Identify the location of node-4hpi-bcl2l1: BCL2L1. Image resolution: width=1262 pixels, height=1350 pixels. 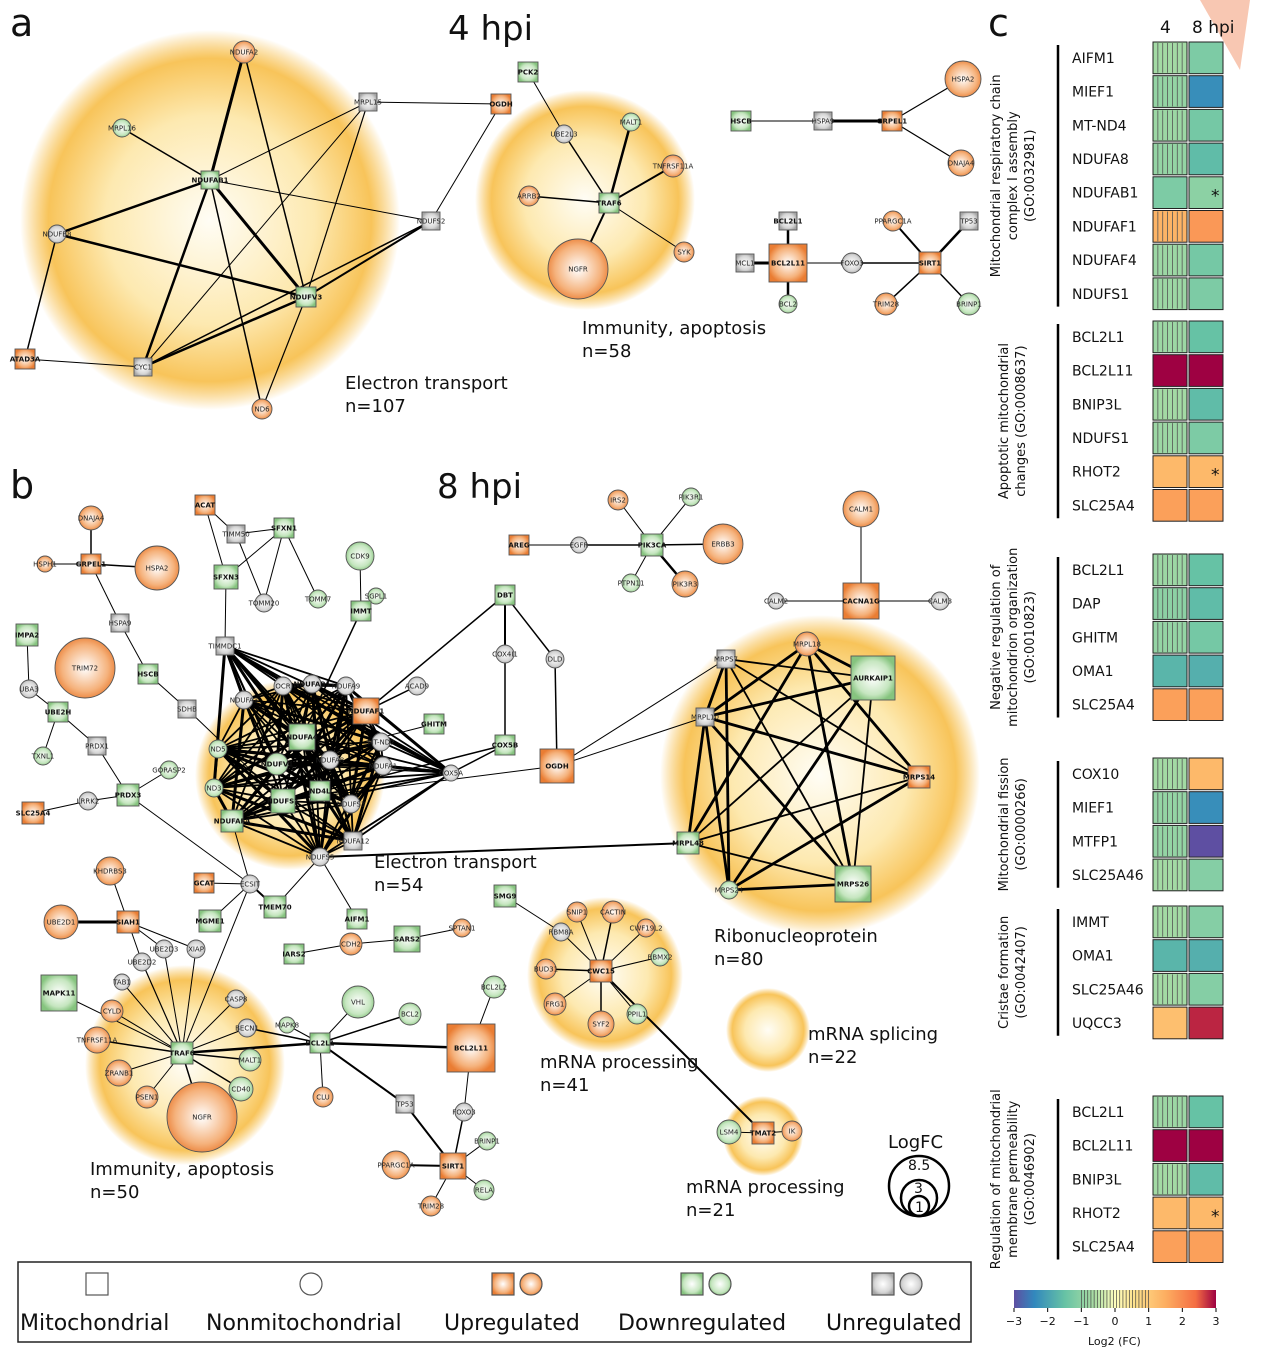
(788, 221).